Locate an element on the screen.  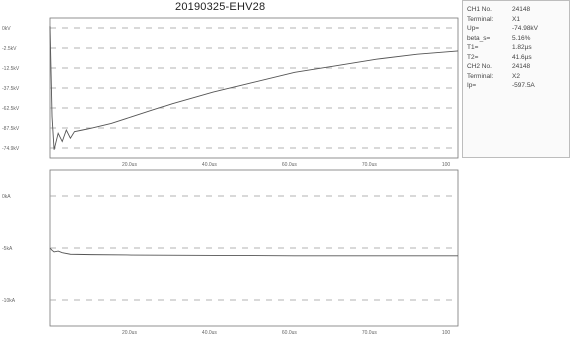
y-tick-label: -74.9kV is located at coordinates (11, 149).